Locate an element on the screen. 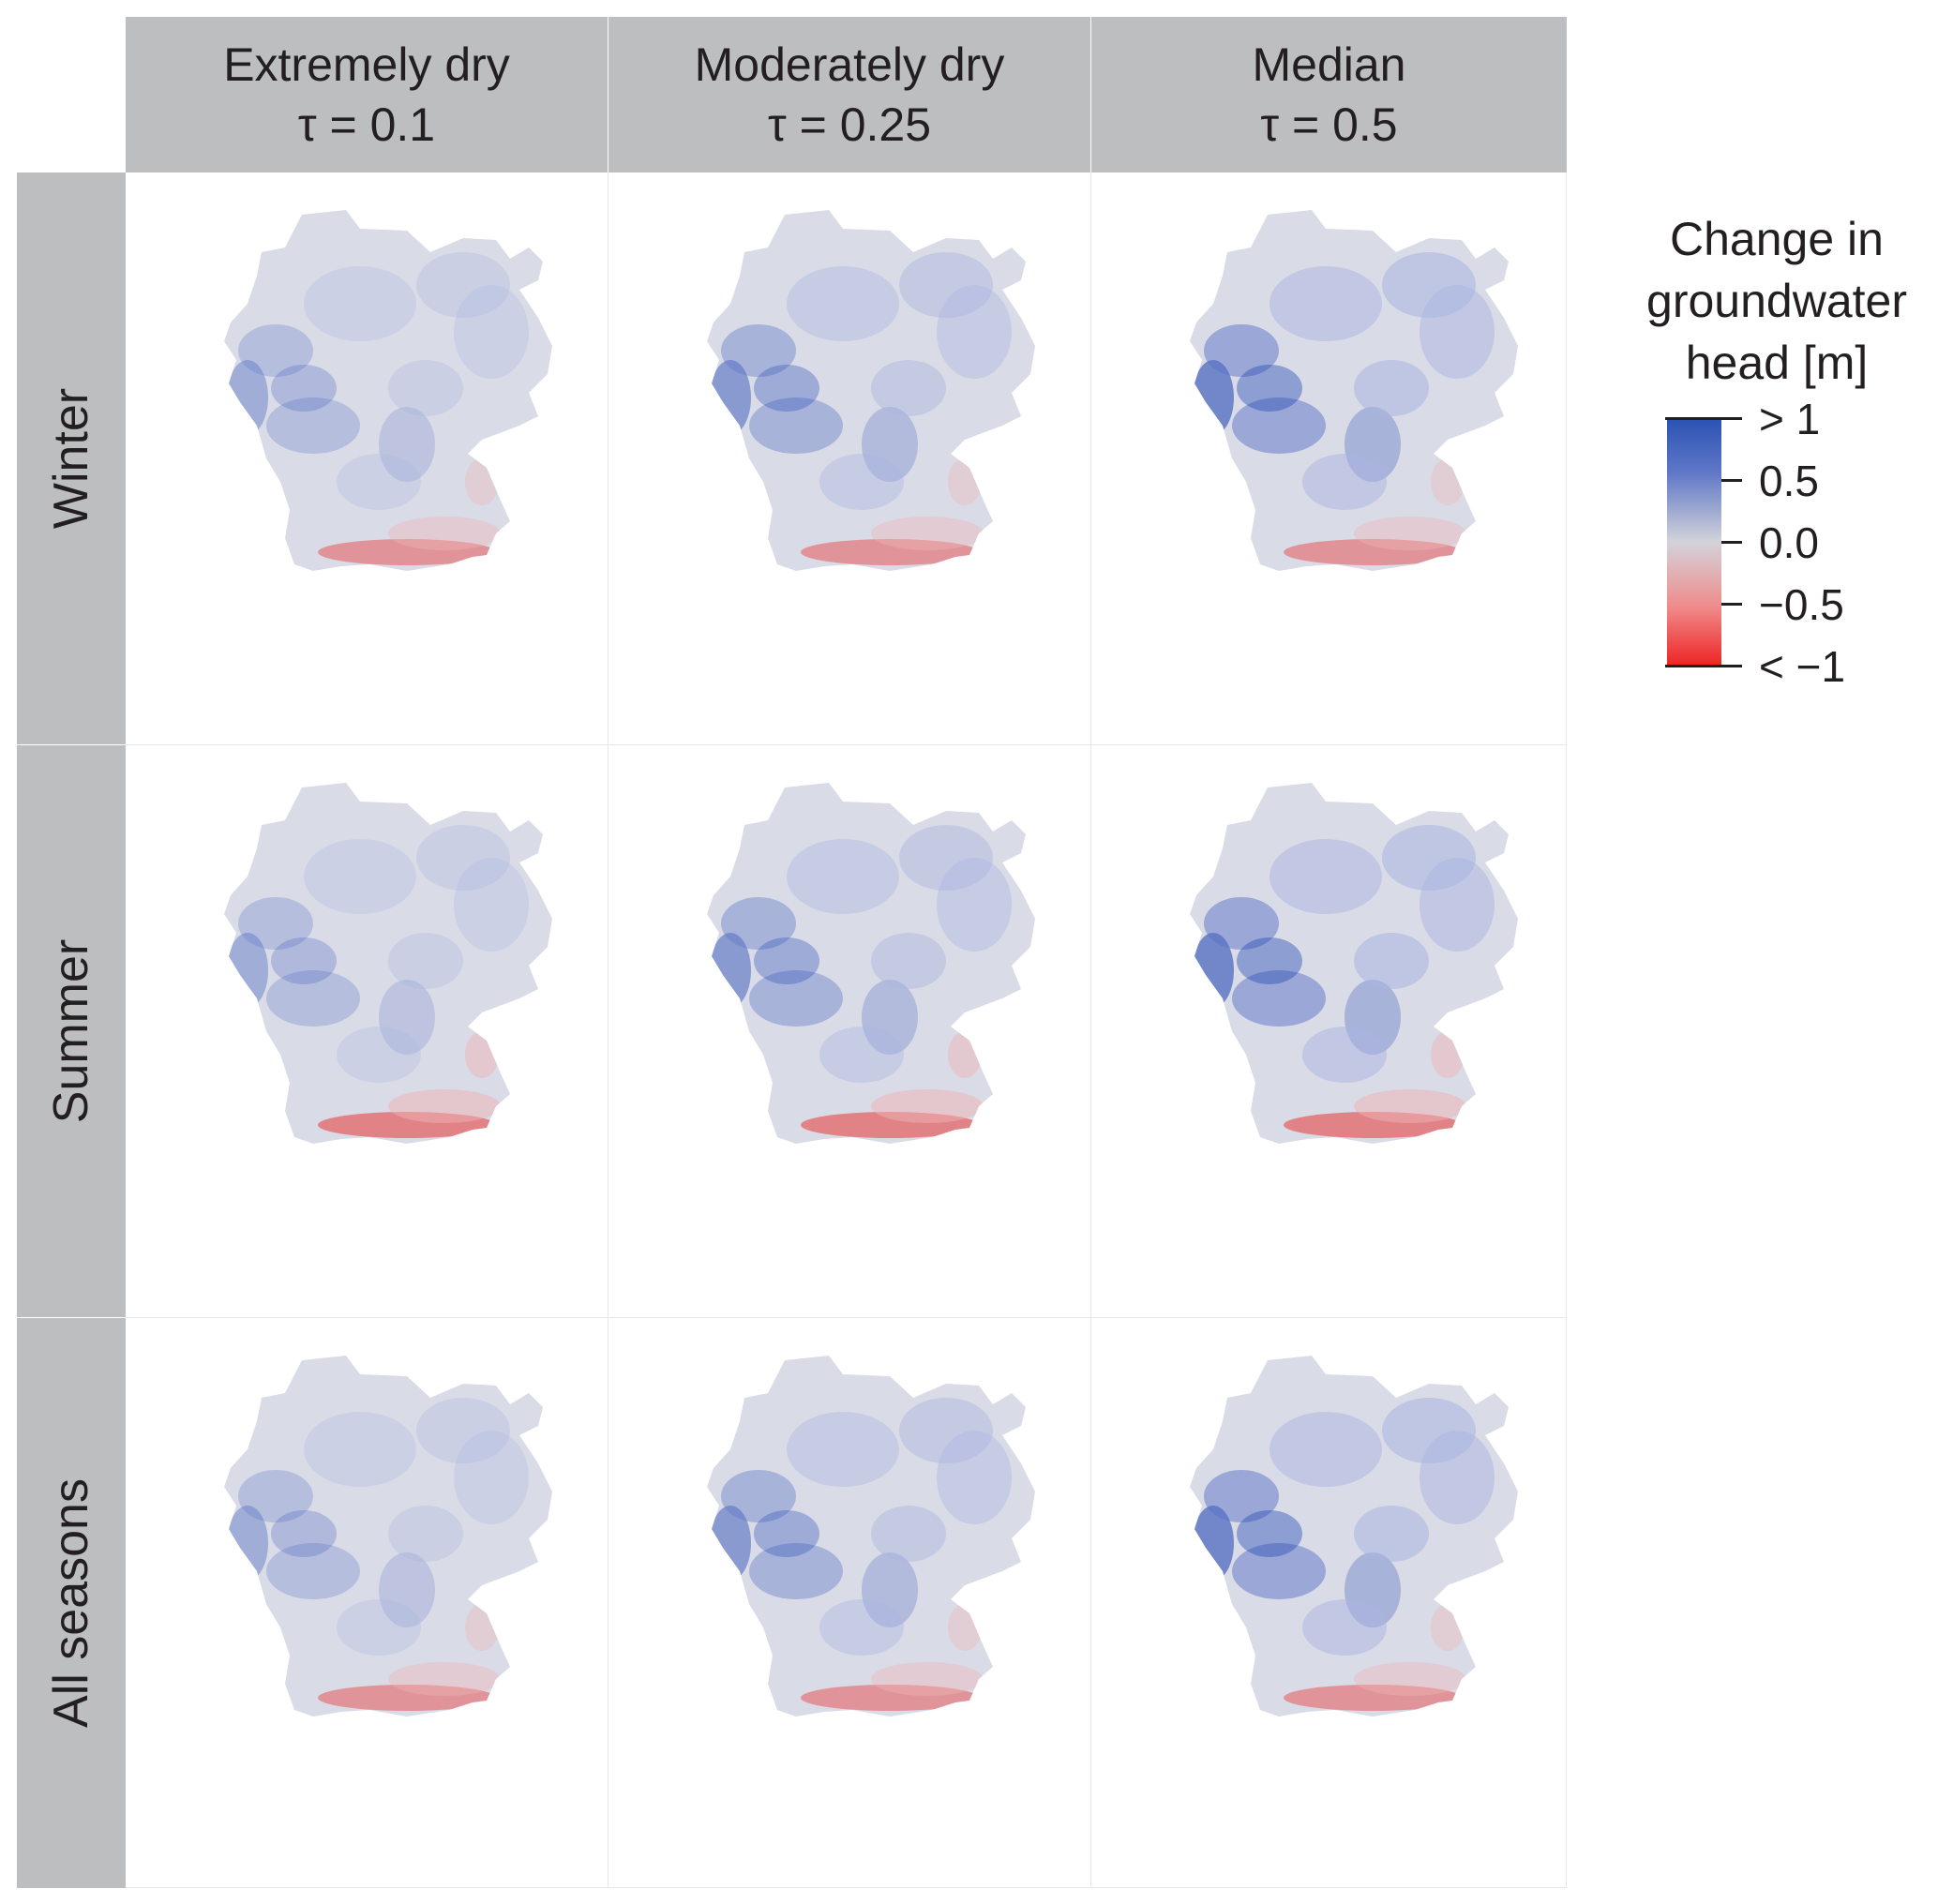 The height and width of the screenshot is (1904, 1938). row-header-winter: Winter is located at coordinates (71, 458).